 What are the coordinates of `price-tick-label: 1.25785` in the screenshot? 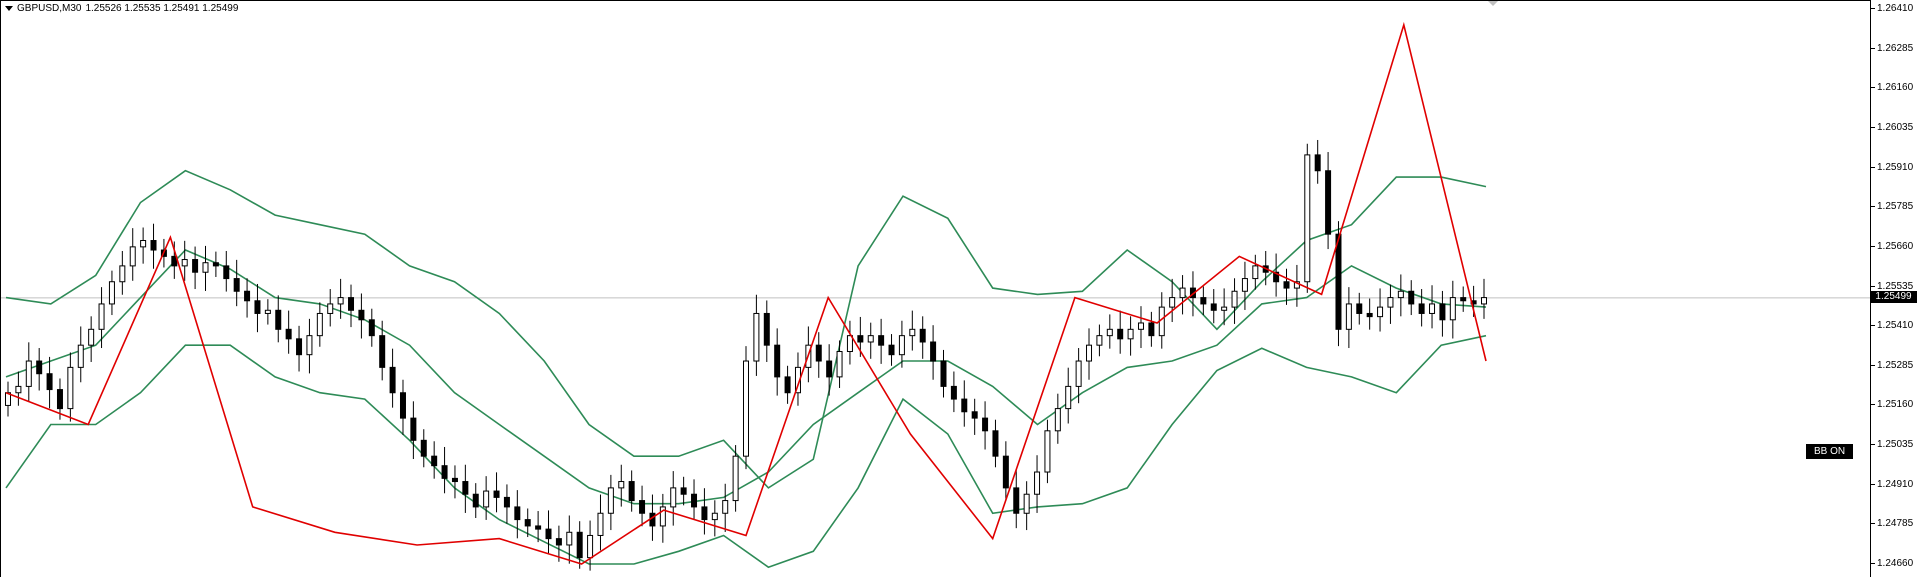 It's located at (1895, 207).